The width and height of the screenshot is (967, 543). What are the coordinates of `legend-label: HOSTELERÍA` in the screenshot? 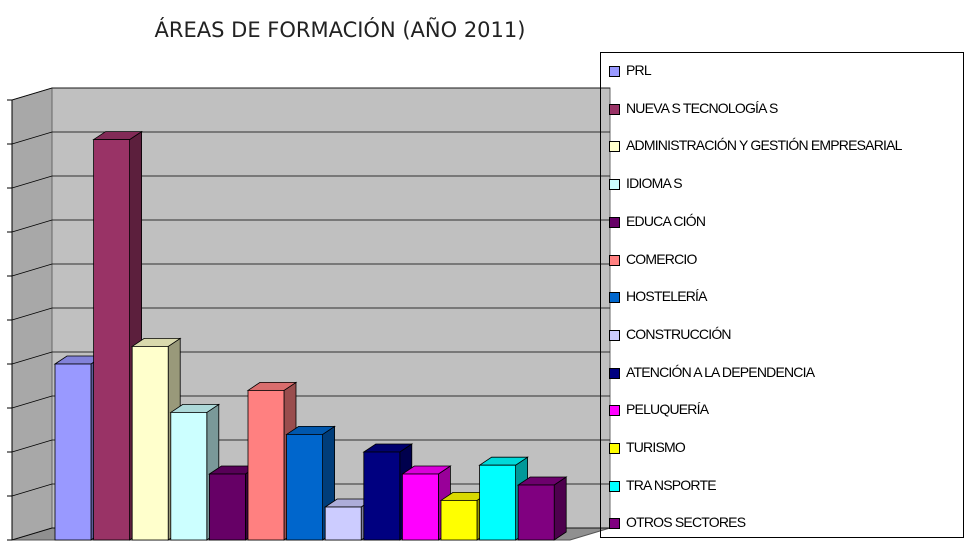 It's located at (667, 296).